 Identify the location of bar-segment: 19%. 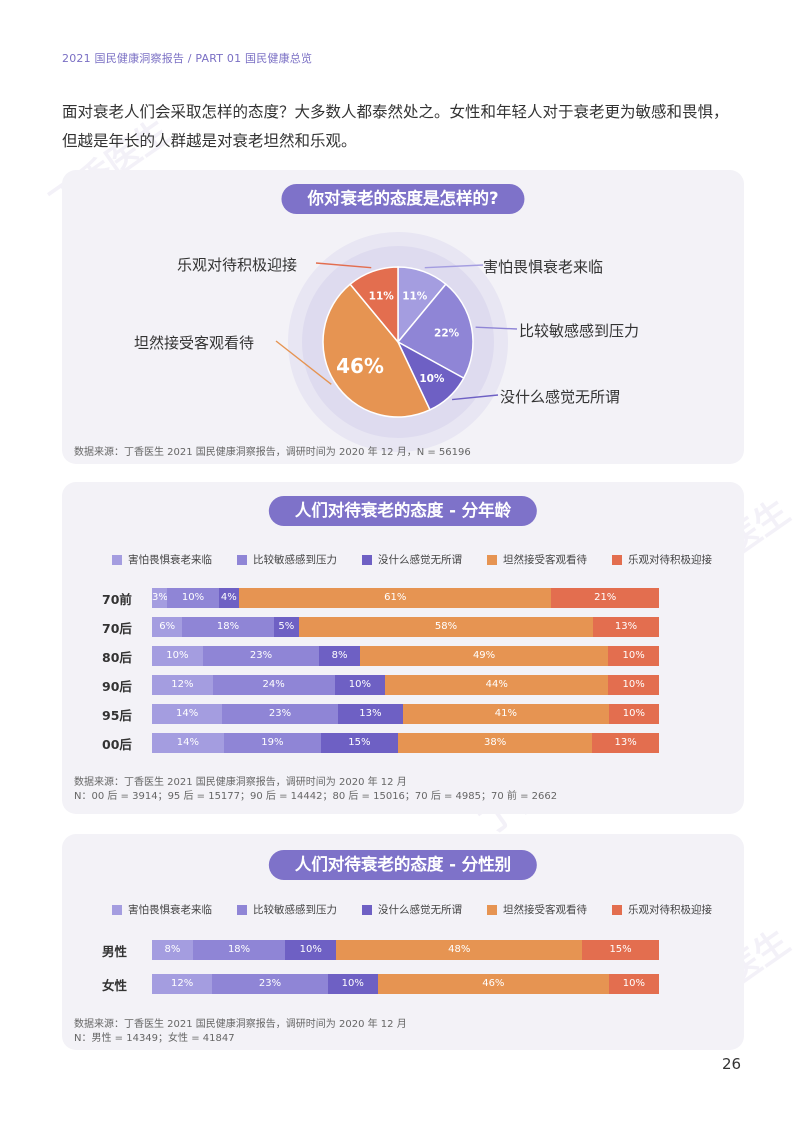
(272, 743).